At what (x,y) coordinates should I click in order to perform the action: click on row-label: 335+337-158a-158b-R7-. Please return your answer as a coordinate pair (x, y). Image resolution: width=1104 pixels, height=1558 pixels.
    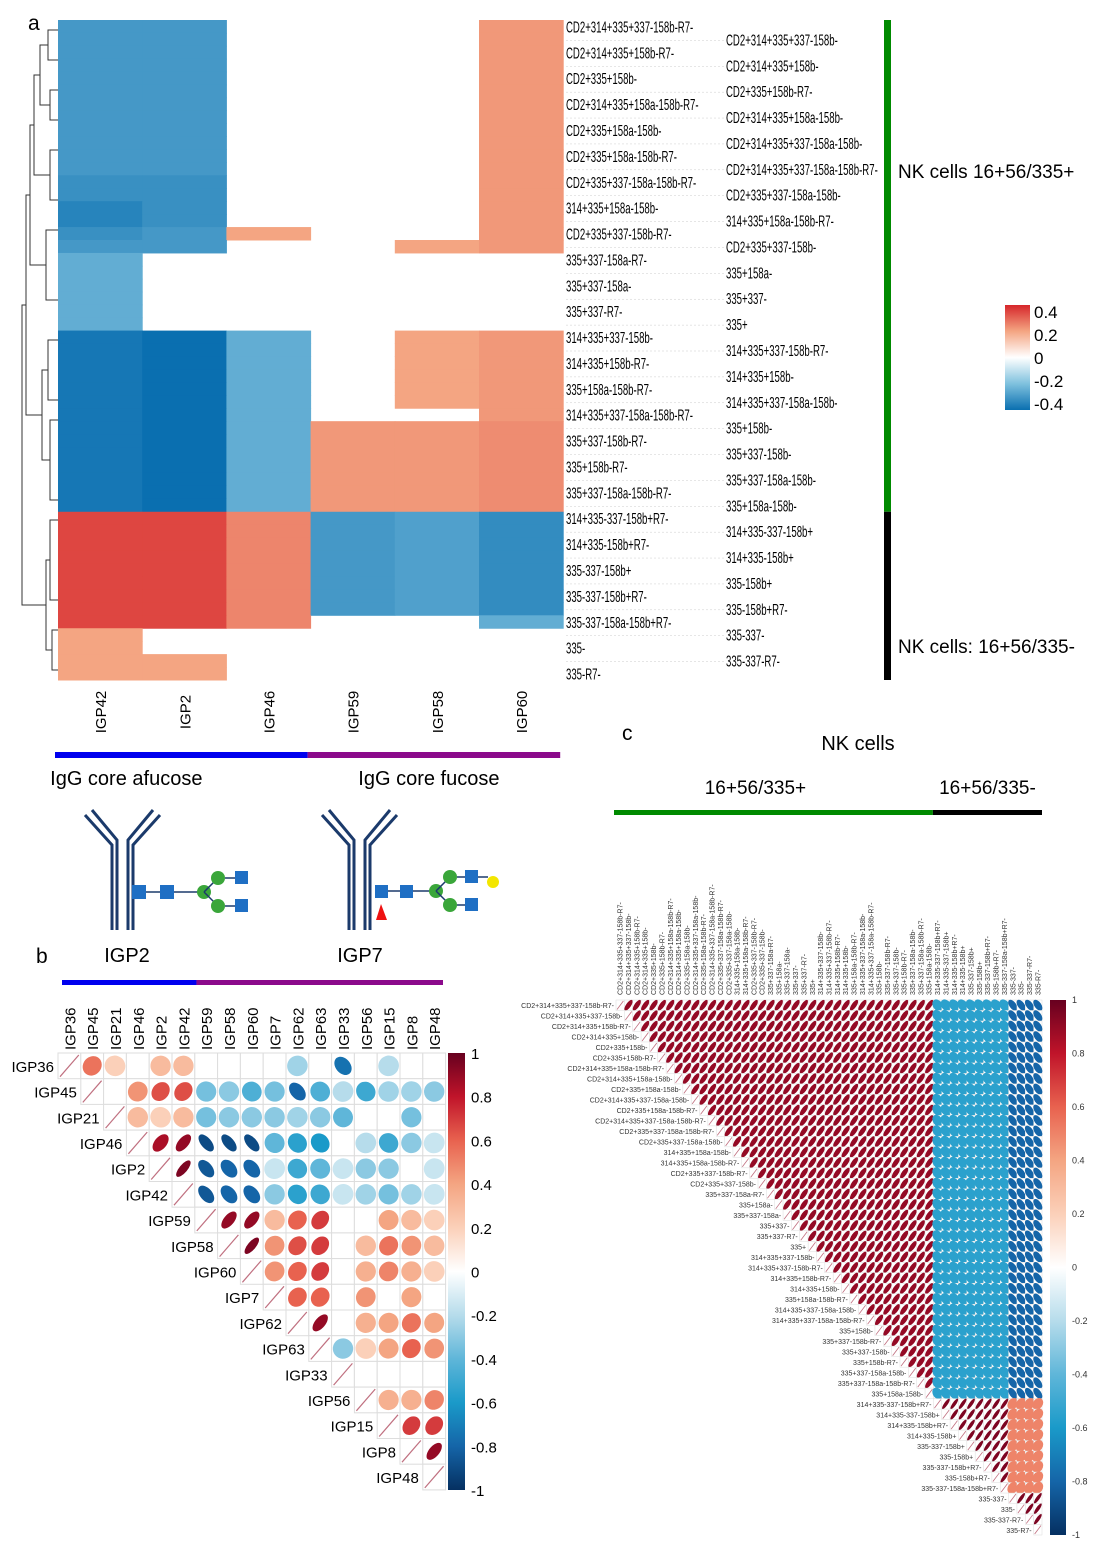
    Looking at the image, I should click on (618, 493).